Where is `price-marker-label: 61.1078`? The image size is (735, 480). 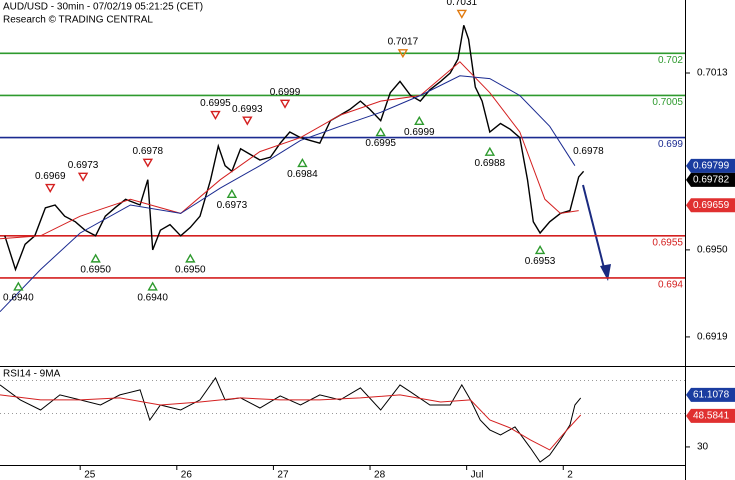
price-marker-label: 61.1078 is located at coordinates (711, 395).